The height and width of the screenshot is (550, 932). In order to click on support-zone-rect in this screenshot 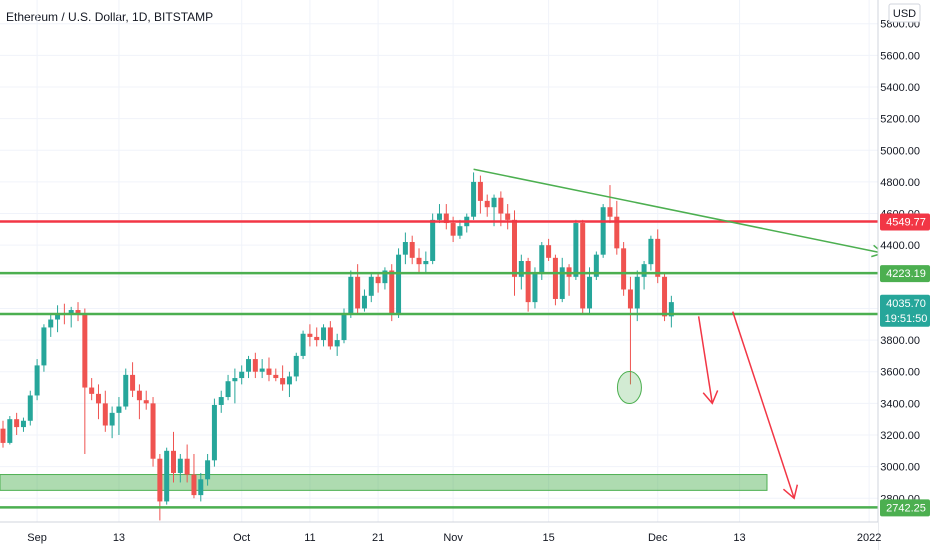, I will do `click(384, 482)`.